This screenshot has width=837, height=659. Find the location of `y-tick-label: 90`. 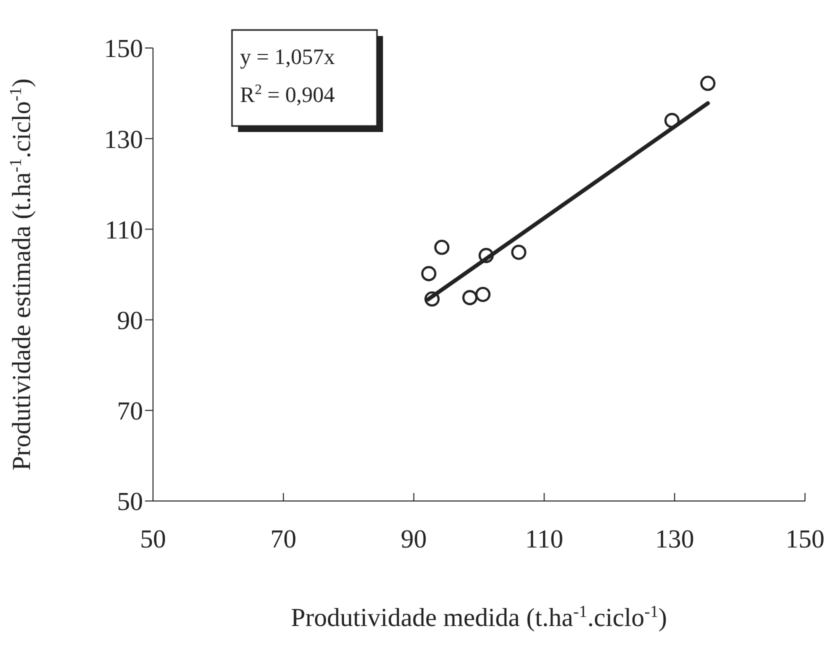

y-tick-label: 90 is located at coordinates (130, 321).